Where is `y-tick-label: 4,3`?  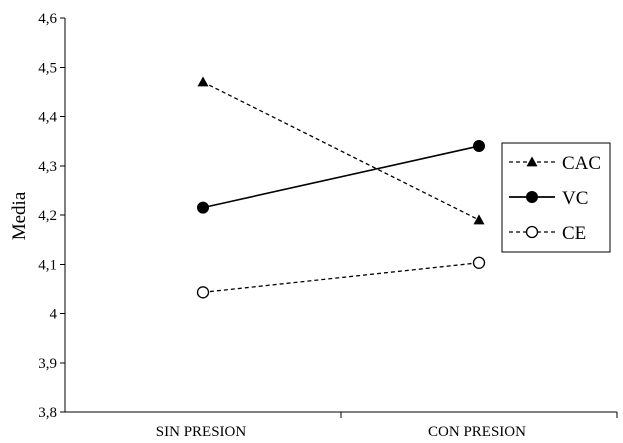 y-tick-label: 4,3 is located at coordinates (47, 167).